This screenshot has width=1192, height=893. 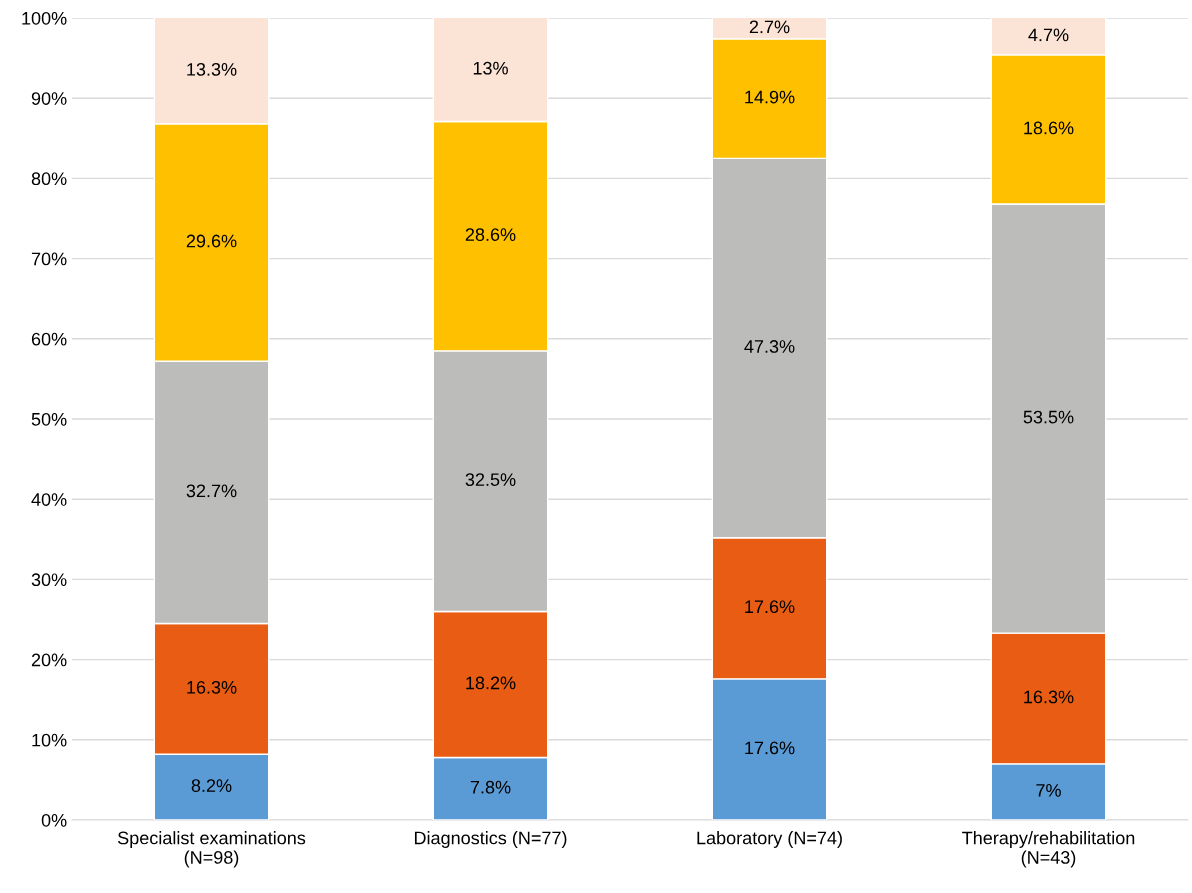 I want to click on data-label: 28.6%, so click(x=490, y=234).